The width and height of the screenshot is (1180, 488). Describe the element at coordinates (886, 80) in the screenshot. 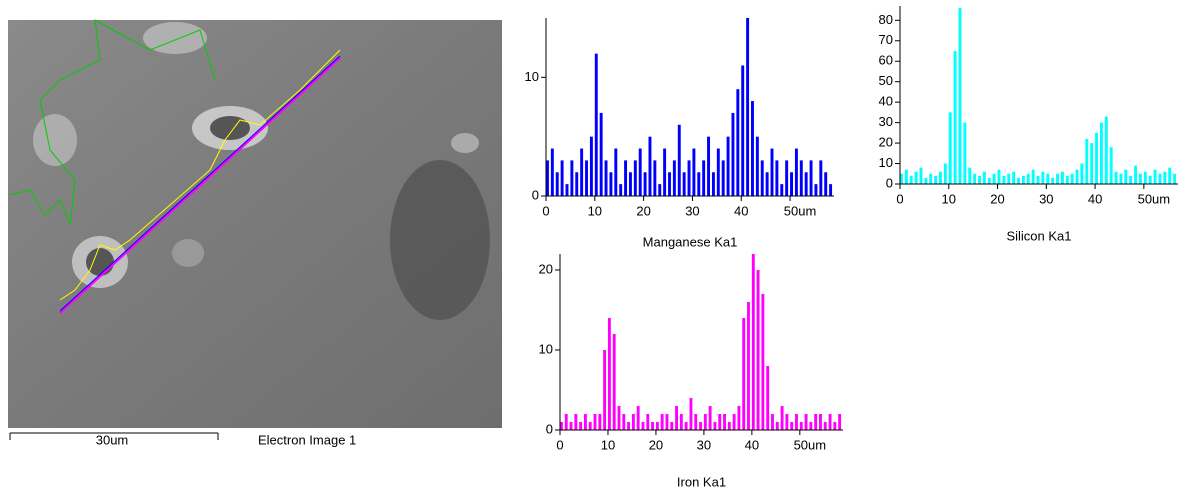

I see `y-tick-label: 50` at that location.